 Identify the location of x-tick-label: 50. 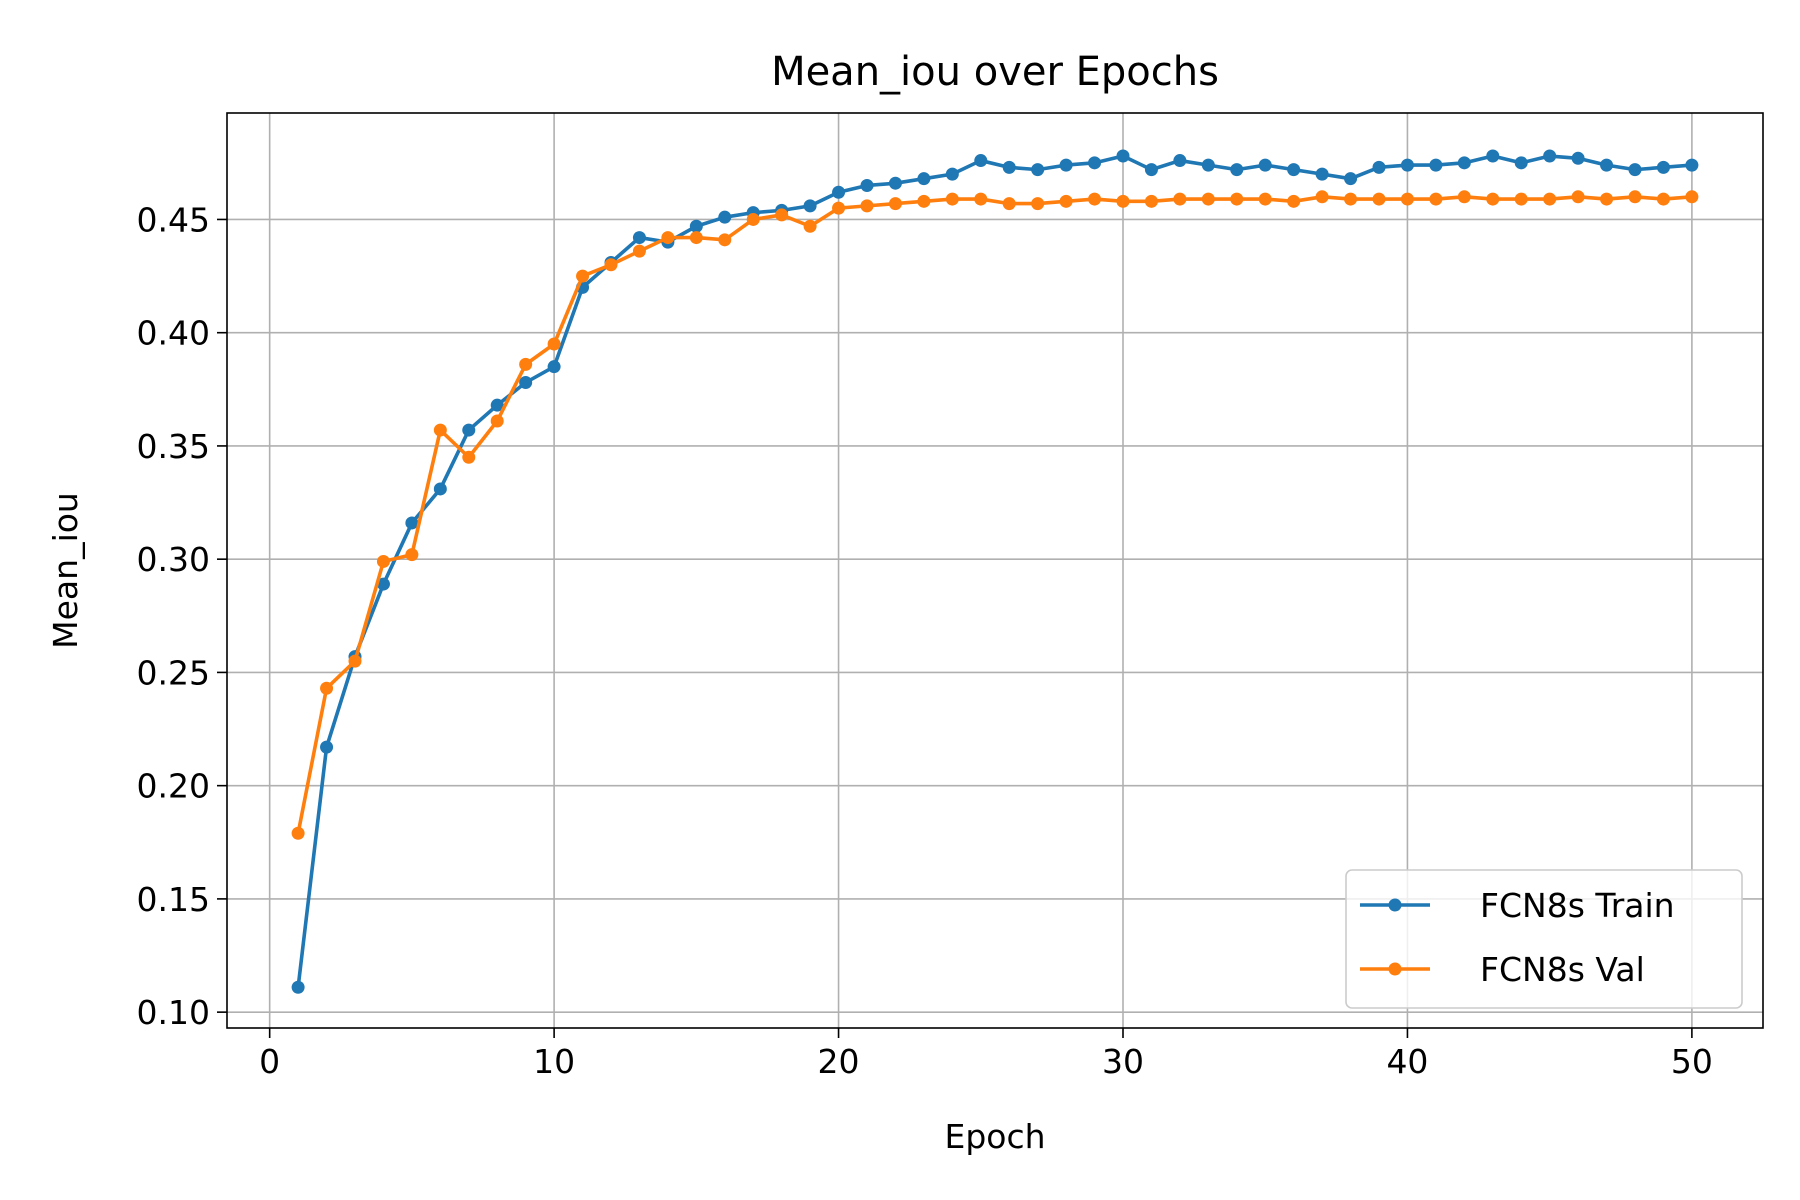
(1692, 1061).